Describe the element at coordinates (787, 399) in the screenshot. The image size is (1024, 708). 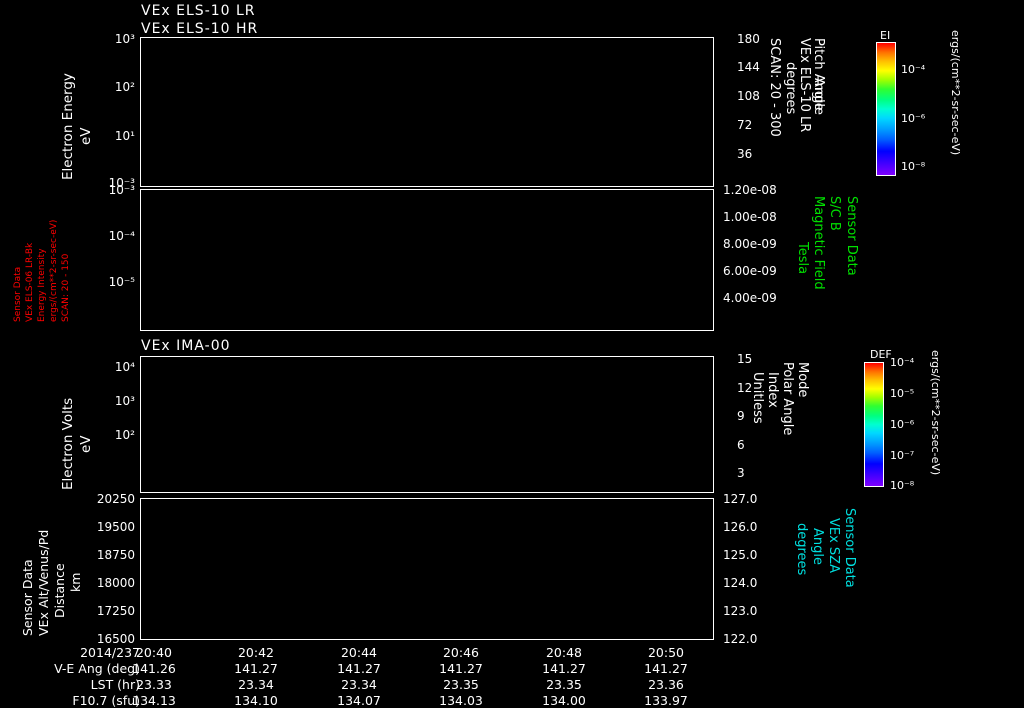
I see `panel3-right-label-2: Polar Angle` at that location.